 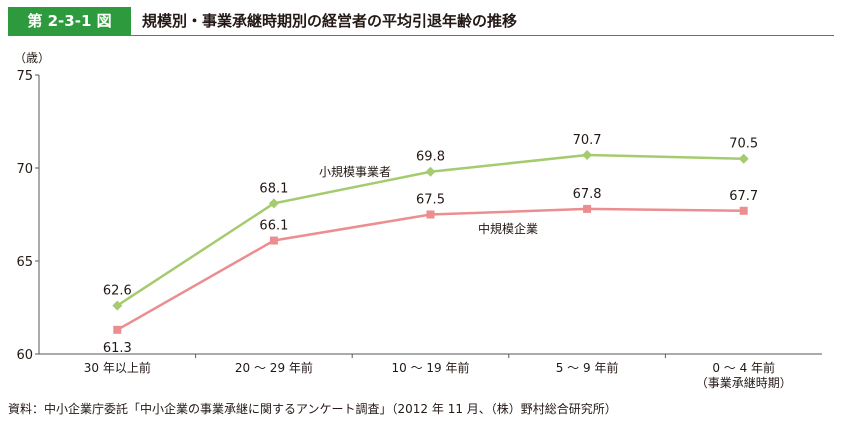 What do you see at coordinates (24, 262) in the screenshot?
I see `y-tick-label: 65` at bounding box center [24, 262].